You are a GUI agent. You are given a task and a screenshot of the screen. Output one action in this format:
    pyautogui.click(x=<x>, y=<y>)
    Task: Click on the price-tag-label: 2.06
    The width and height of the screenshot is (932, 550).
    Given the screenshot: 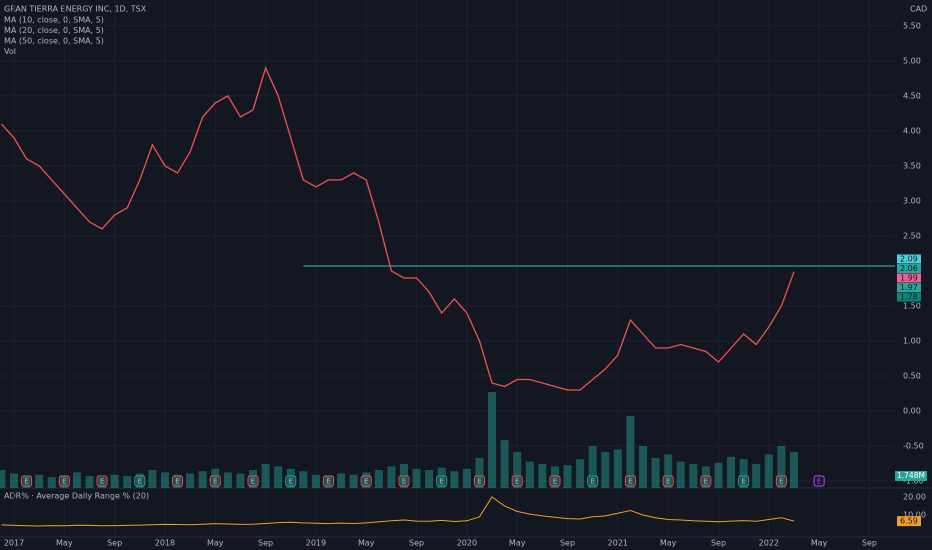 What is the action you would take?
    pyautogui.click(x=909, y=268)
    